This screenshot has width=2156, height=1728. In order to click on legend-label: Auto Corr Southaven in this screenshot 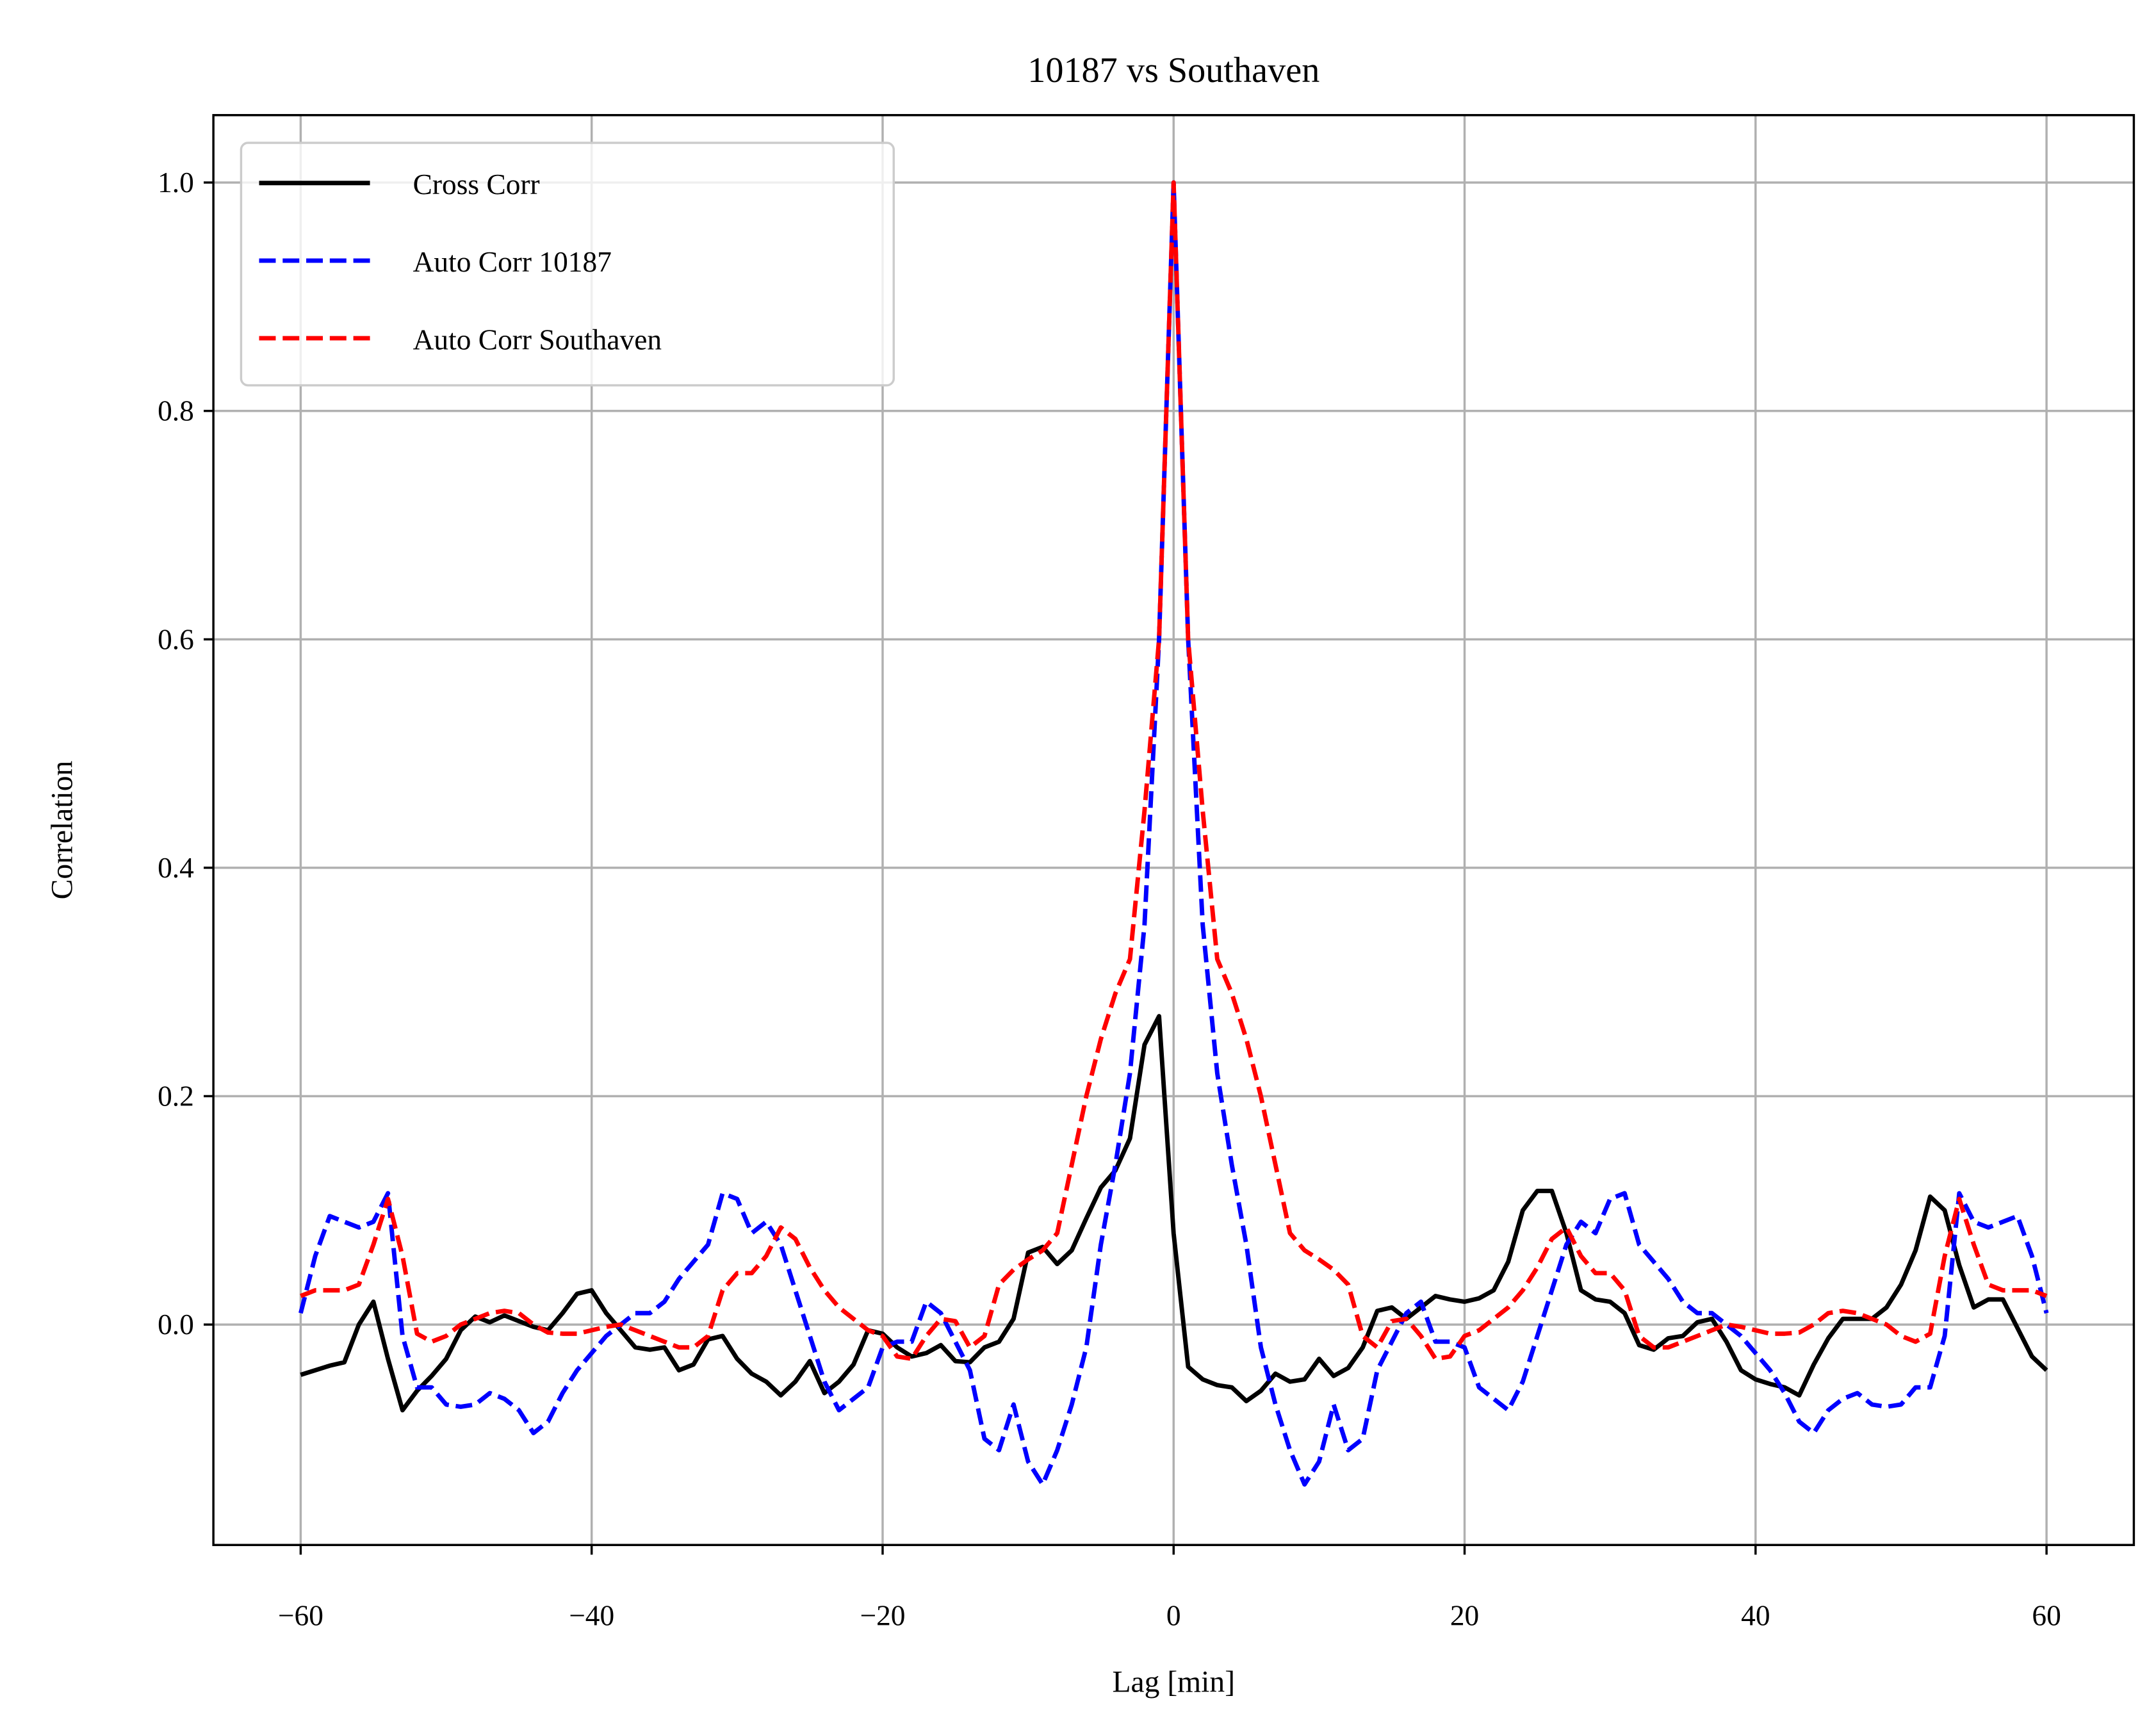, I will do `click(537, 339)`.